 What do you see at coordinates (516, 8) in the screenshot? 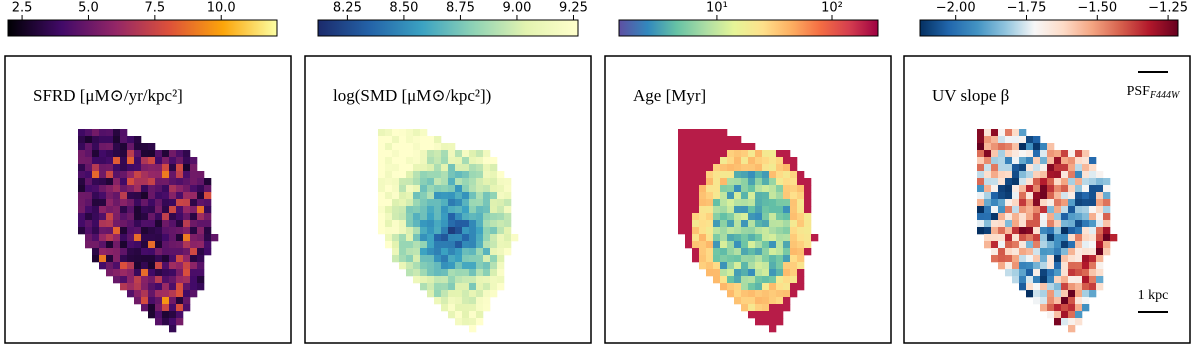
I see `colorbar-tick-label: 9.00` at bounding box center [516, 8].